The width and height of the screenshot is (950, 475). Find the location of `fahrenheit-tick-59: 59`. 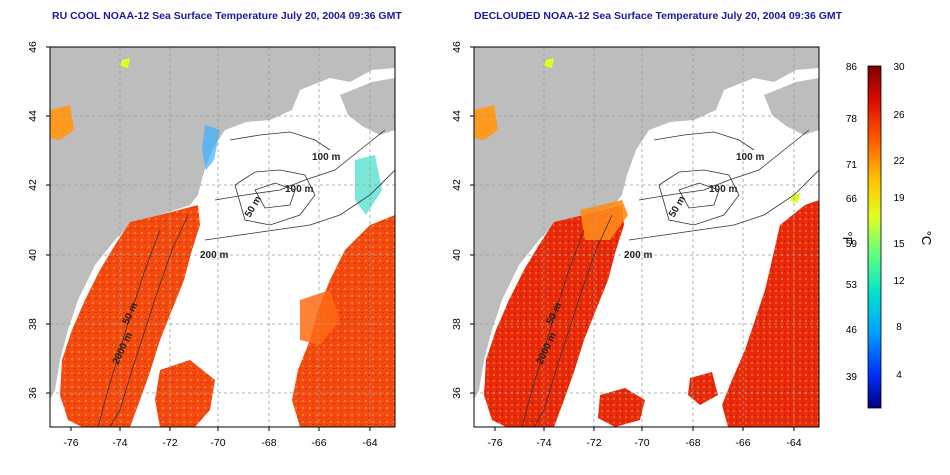

fahrenheit-tick-59: 59 is located at coordinates (852, 244).